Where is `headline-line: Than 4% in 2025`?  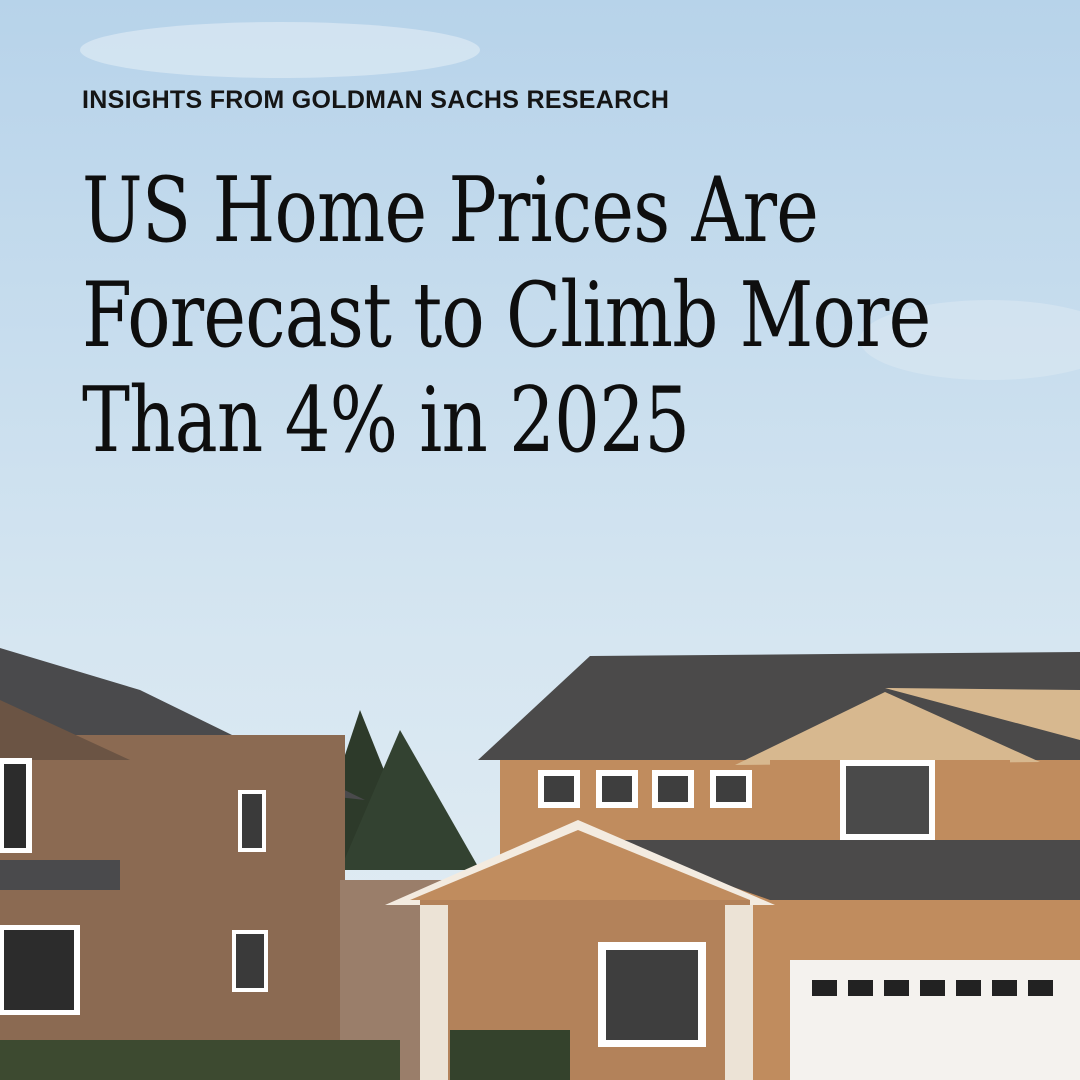 headline-line: Than 4% in 2025 is located at coordinates (386, 420).